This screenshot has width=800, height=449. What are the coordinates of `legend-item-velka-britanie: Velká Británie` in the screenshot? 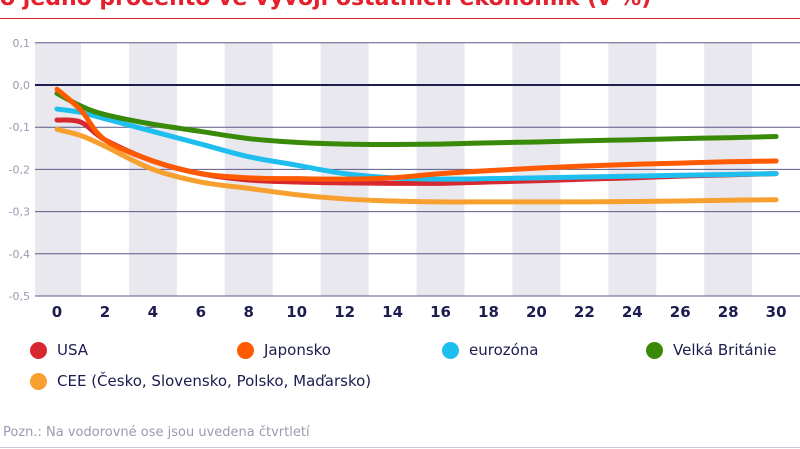 It's located at (711, 350).